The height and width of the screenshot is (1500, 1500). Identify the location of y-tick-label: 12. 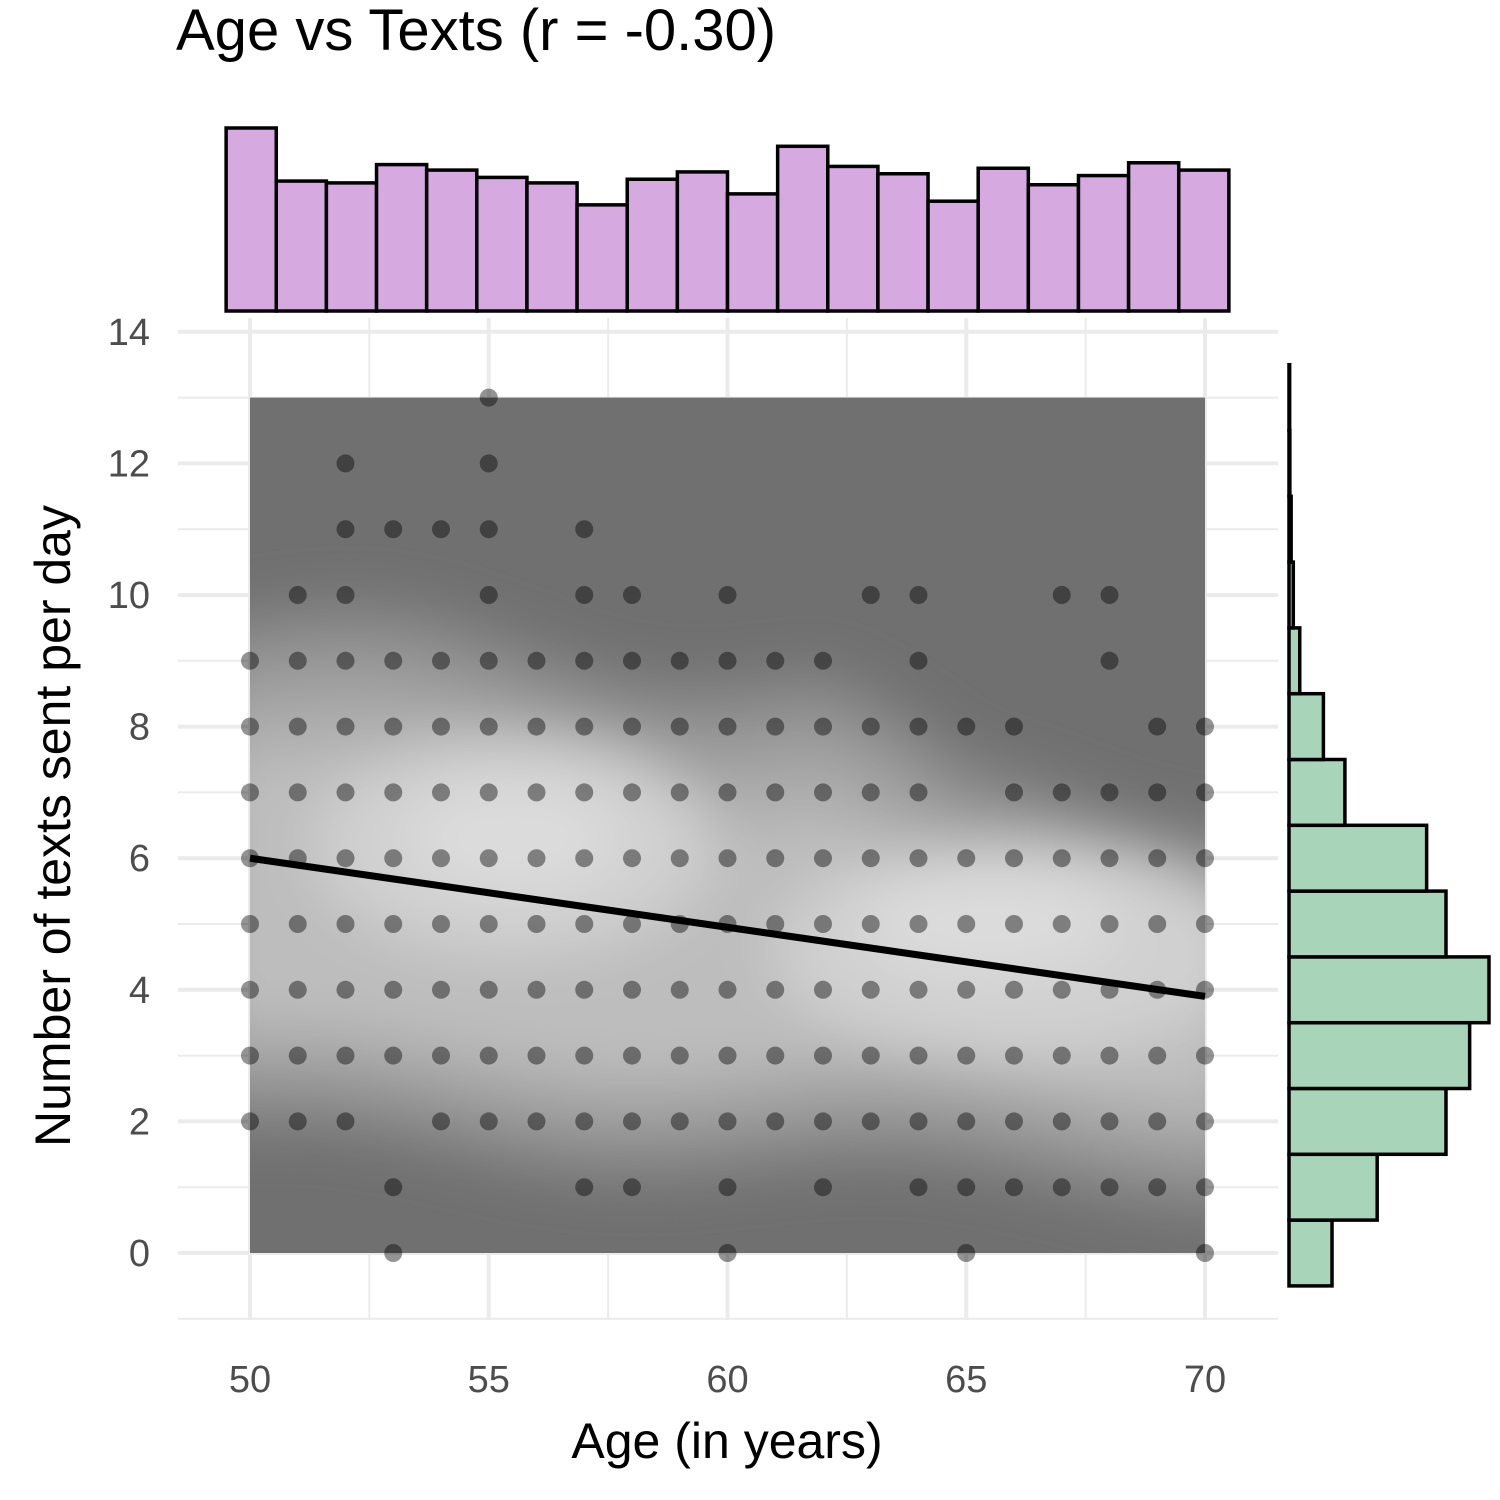
(129, 464).